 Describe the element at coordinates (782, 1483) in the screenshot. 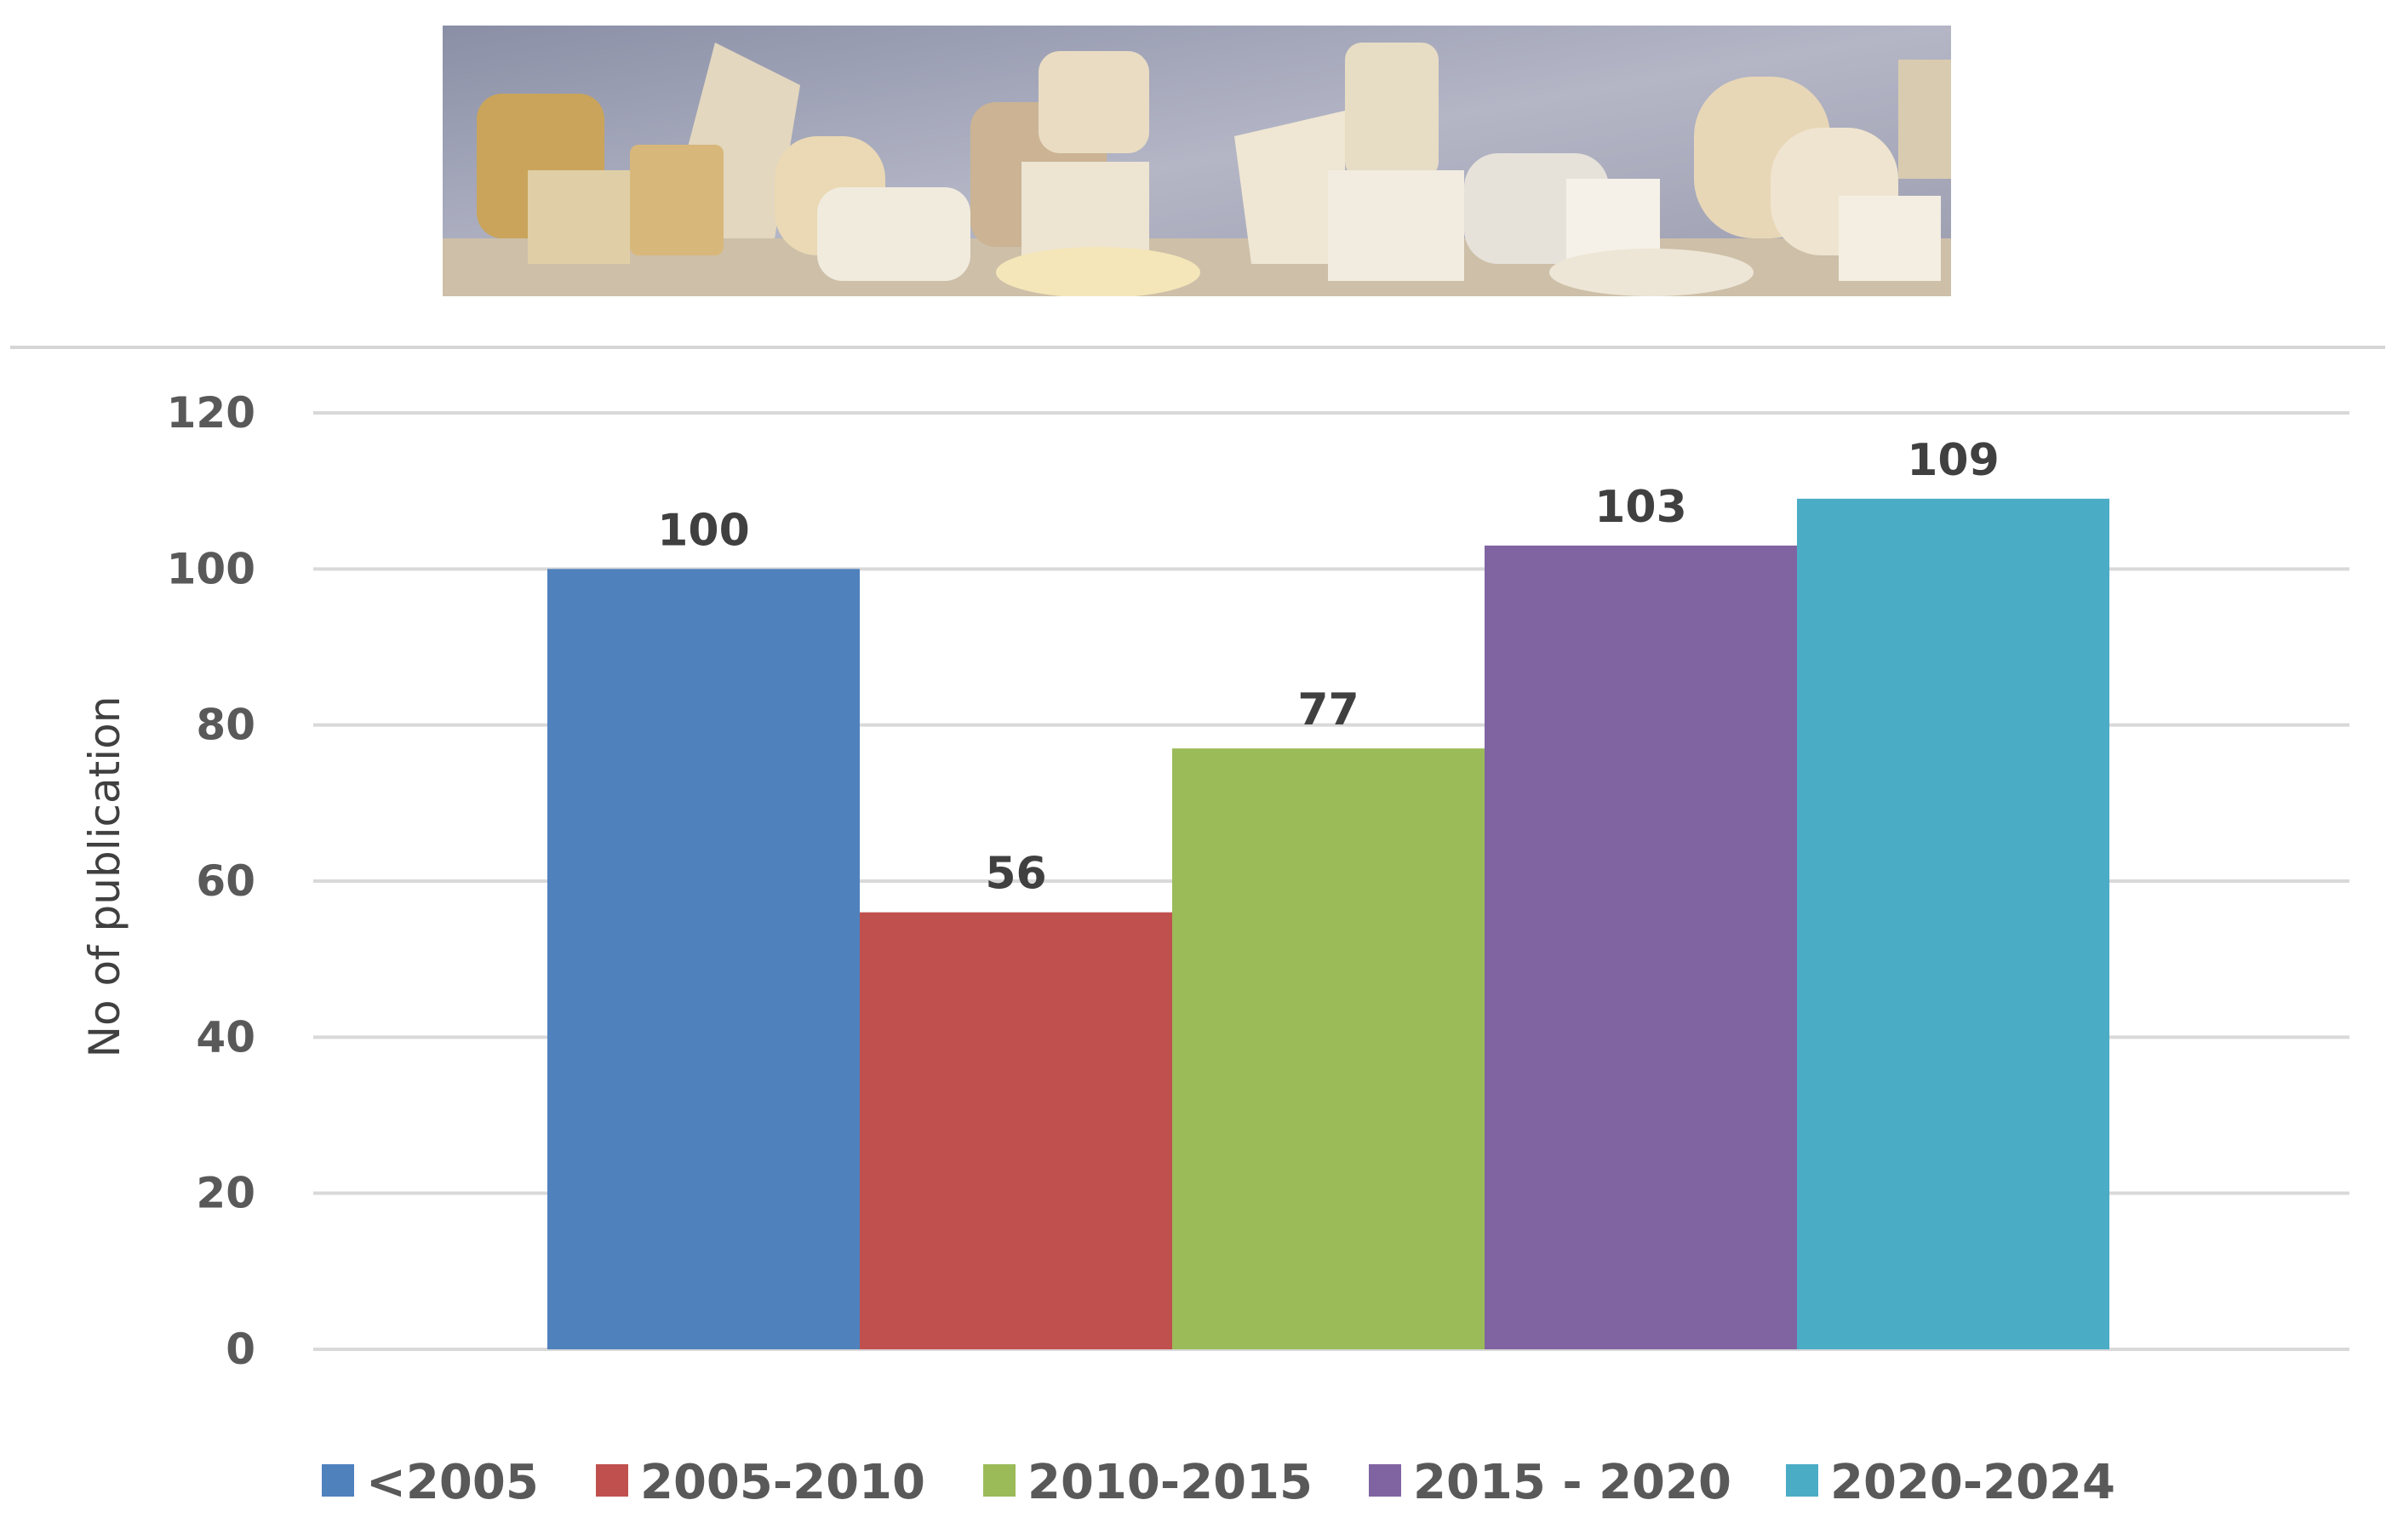

I see `legend-label: 2005-2010` at that location.